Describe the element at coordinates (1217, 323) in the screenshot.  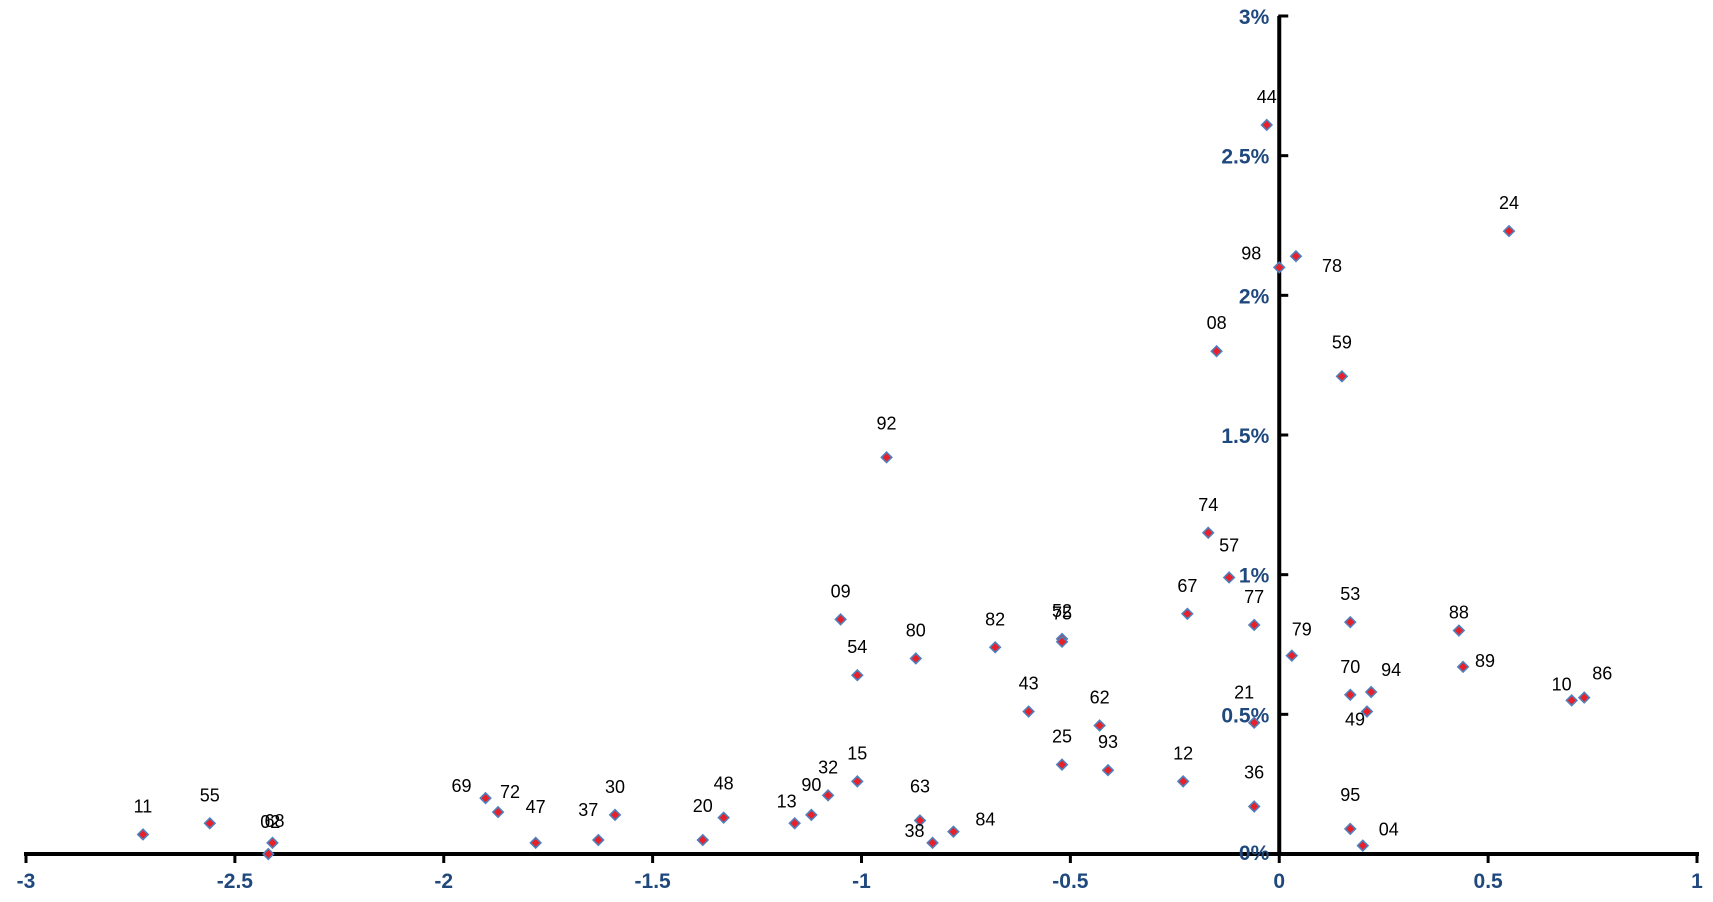
I see `data-label-08: 08` at that location.